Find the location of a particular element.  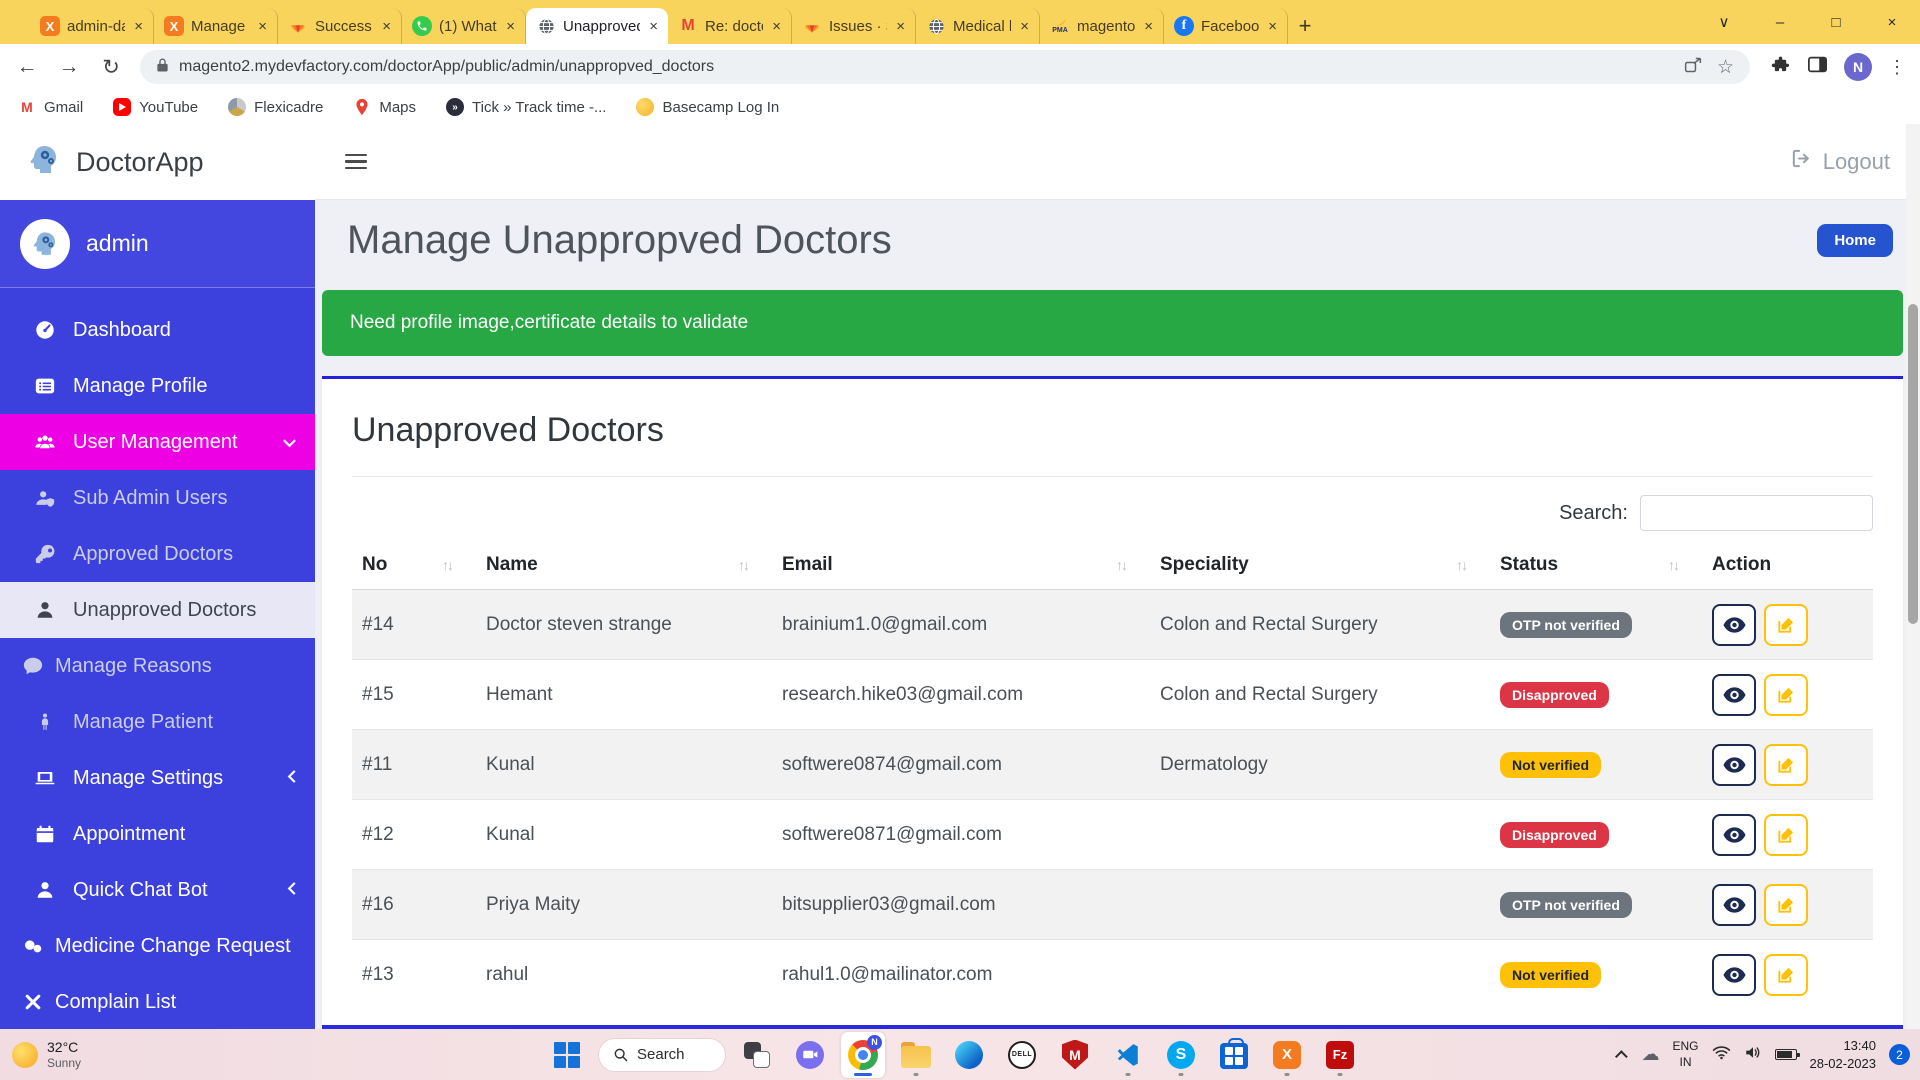

tab-admin-dash: X admin-dash × is located at coordinates (92, 26).